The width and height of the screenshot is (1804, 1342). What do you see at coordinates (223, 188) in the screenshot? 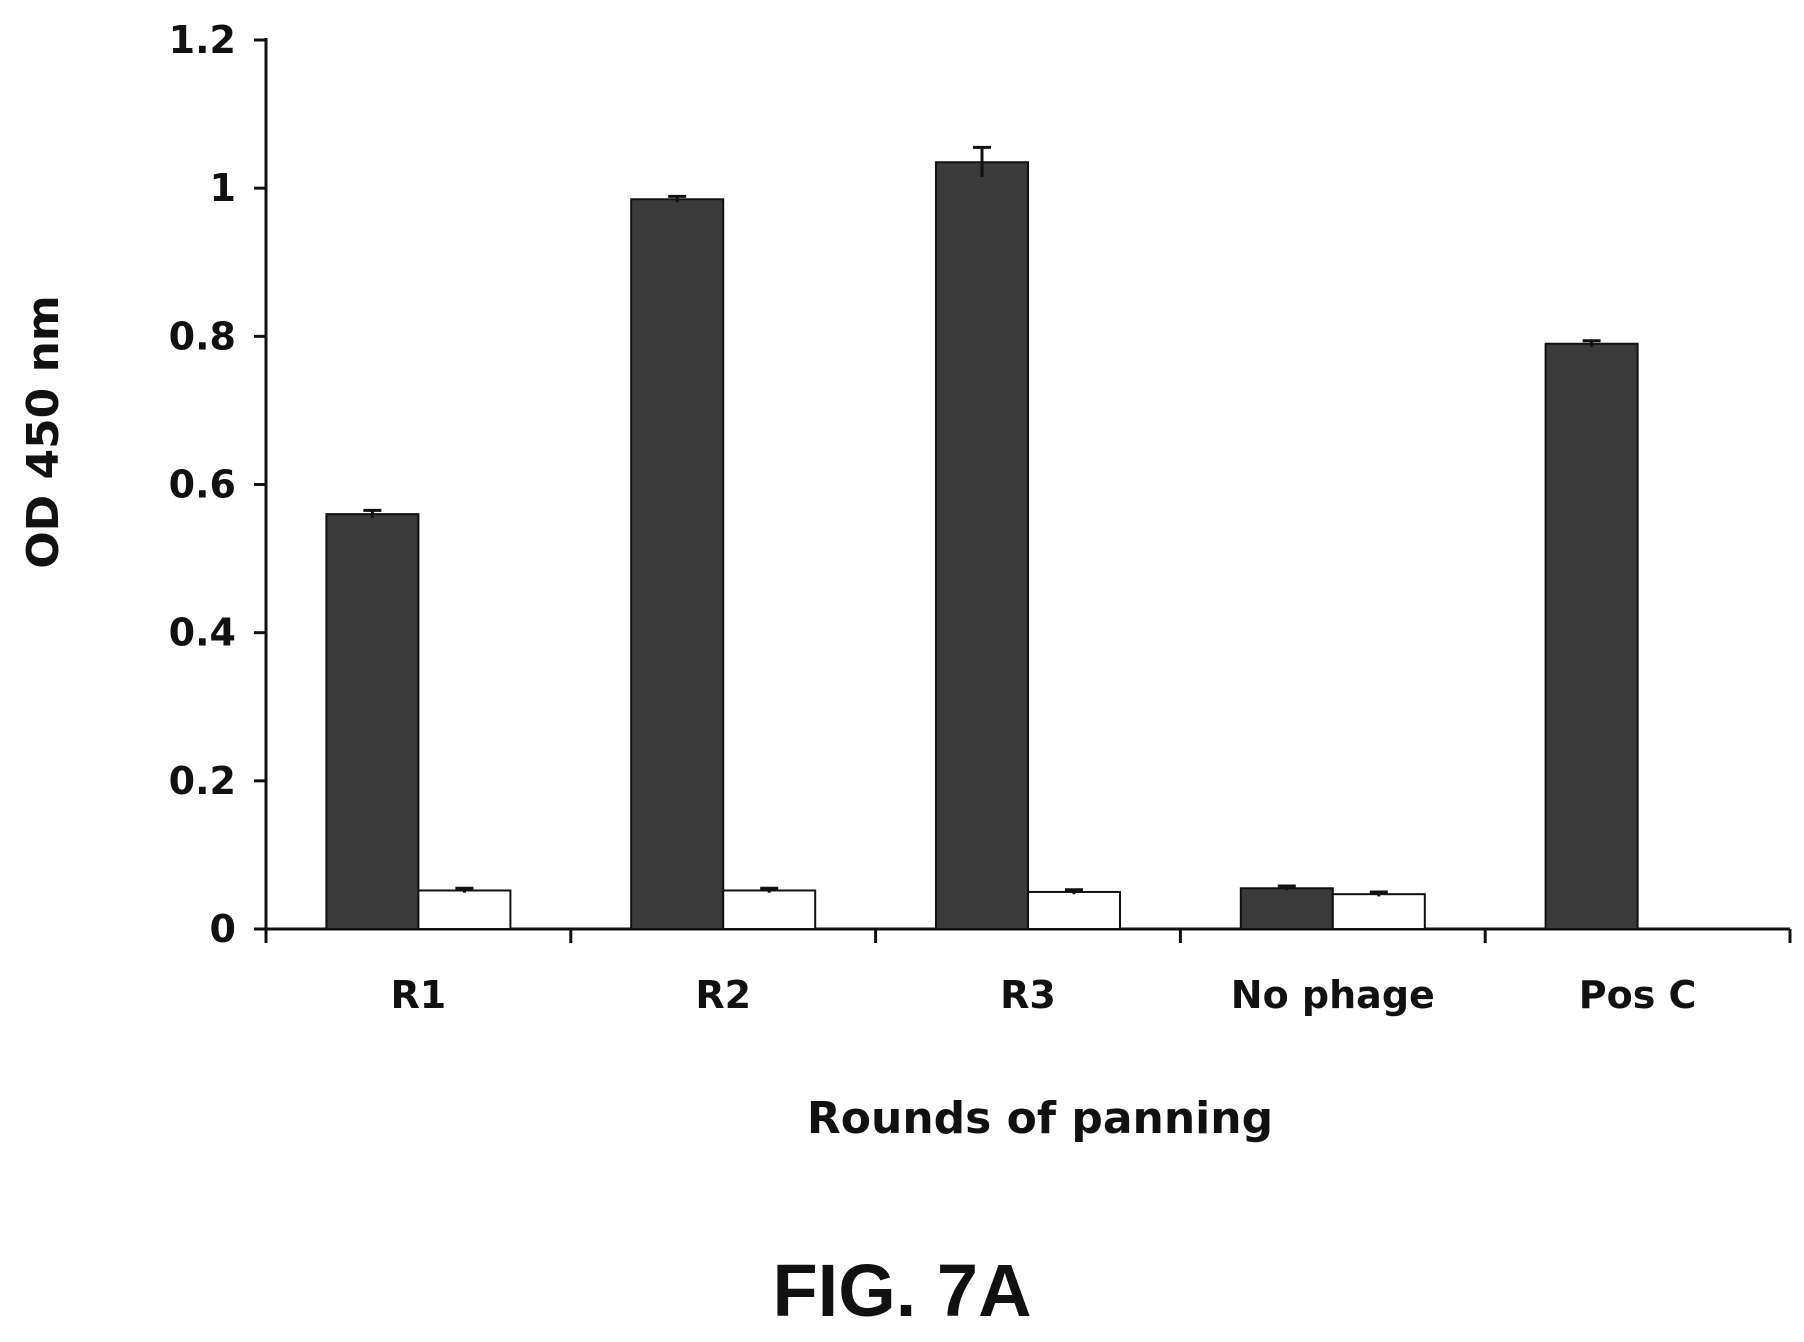
I see `y-tick-label: 1` at bounding box center [223, 188].